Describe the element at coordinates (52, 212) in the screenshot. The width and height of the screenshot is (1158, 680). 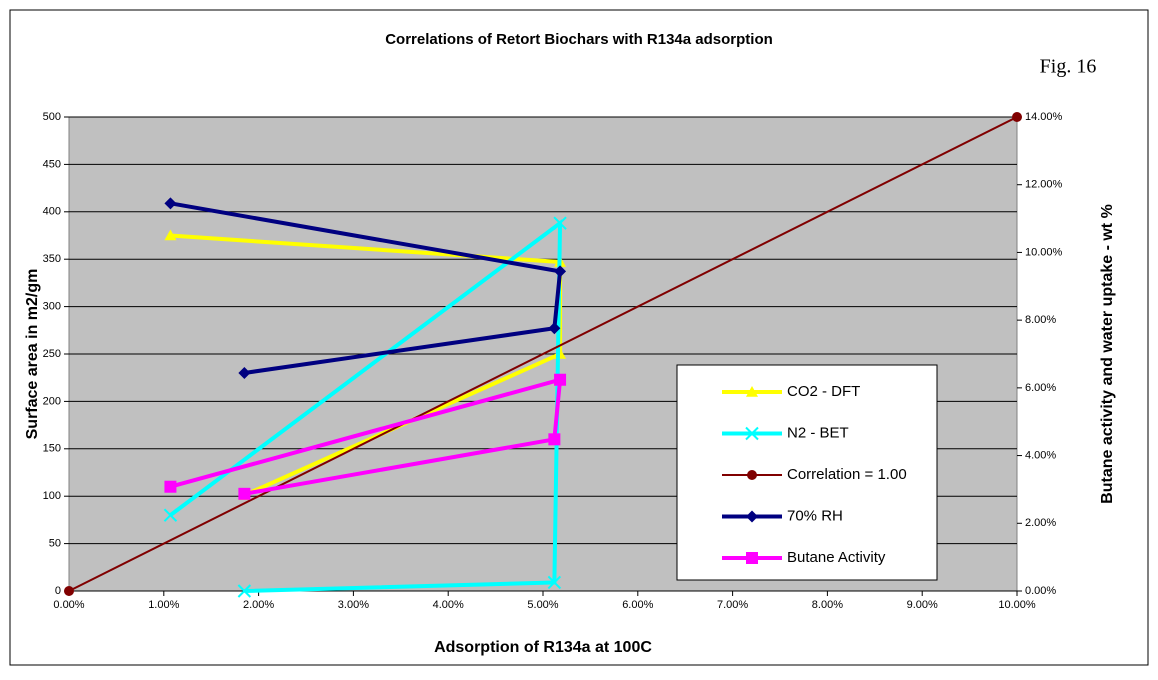
I see `y-tick-label: 400` at that location.